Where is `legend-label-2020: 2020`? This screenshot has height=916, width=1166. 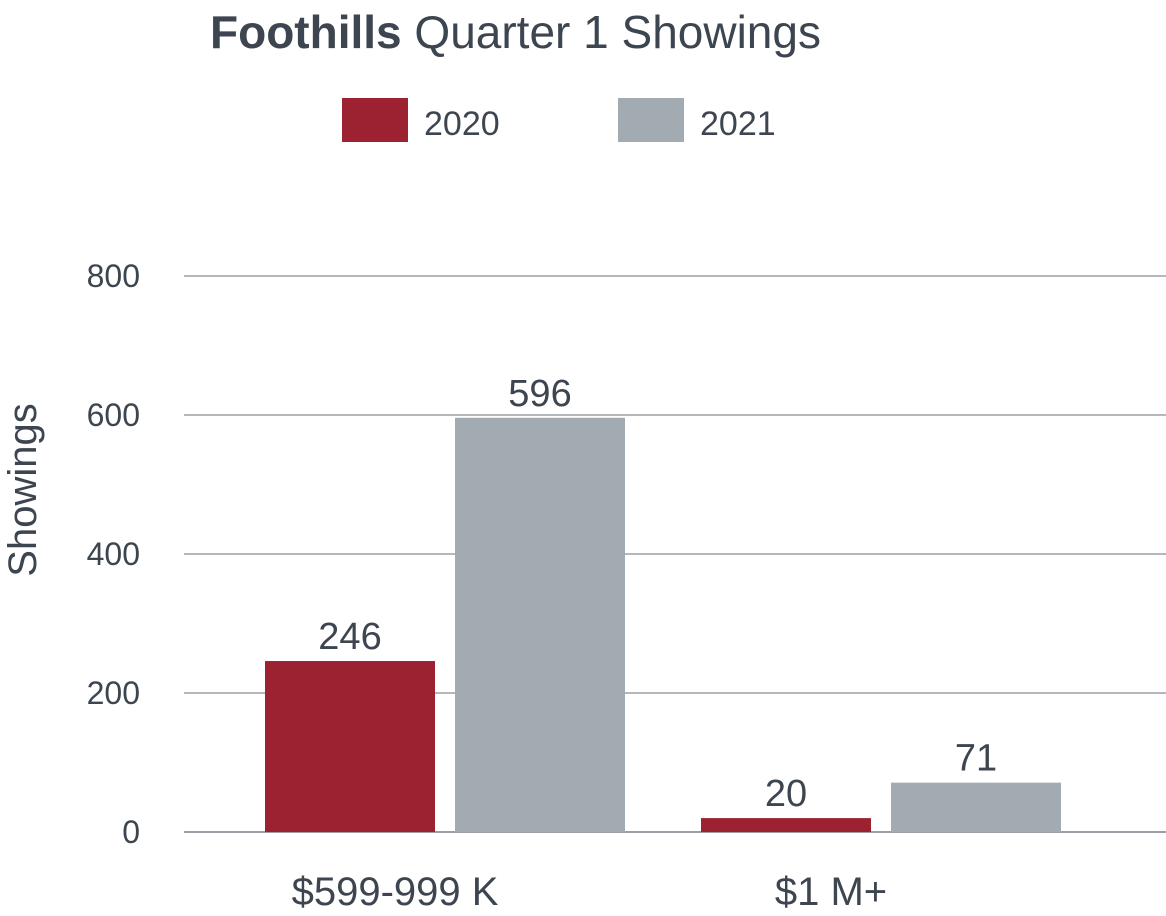
legend-label-2020: 2020 is located at coordinates (462, 124).